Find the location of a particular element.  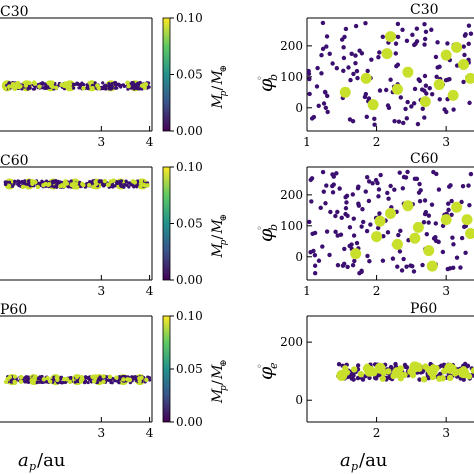

scatter-points is located at coordinates (405, 372).